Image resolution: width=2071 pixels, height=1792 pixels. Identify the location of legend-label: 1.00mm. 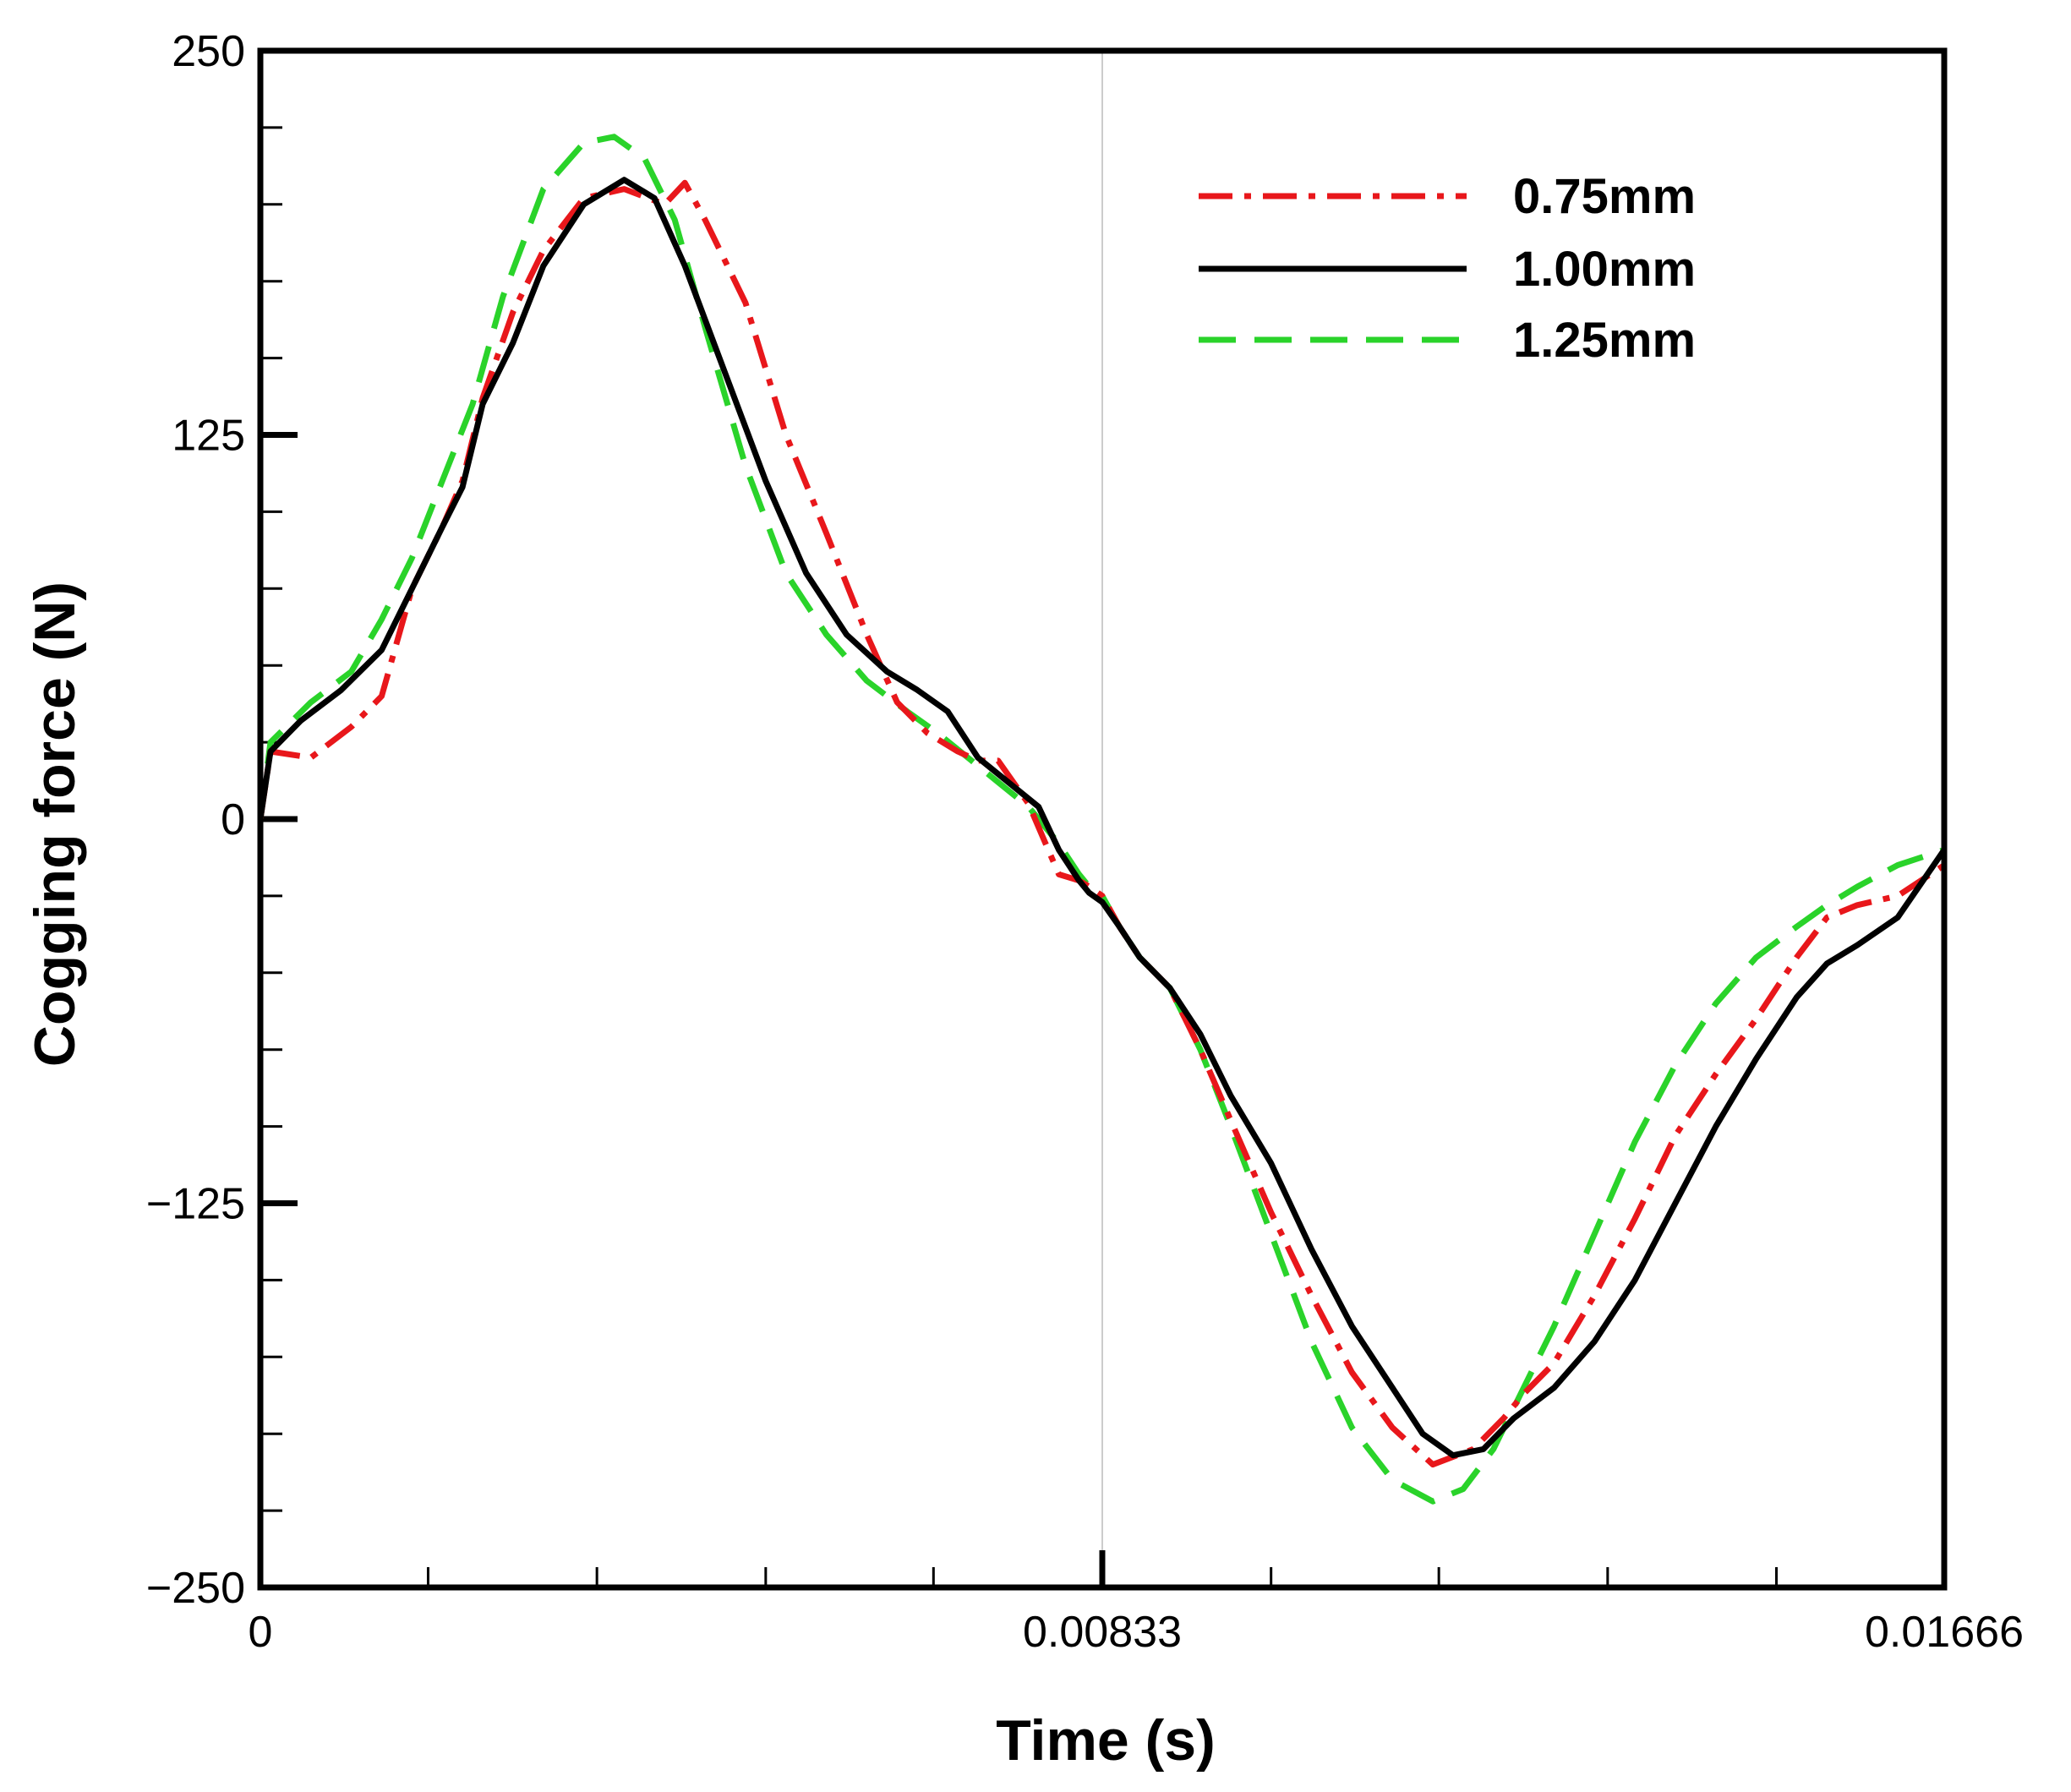
(1604, 269).